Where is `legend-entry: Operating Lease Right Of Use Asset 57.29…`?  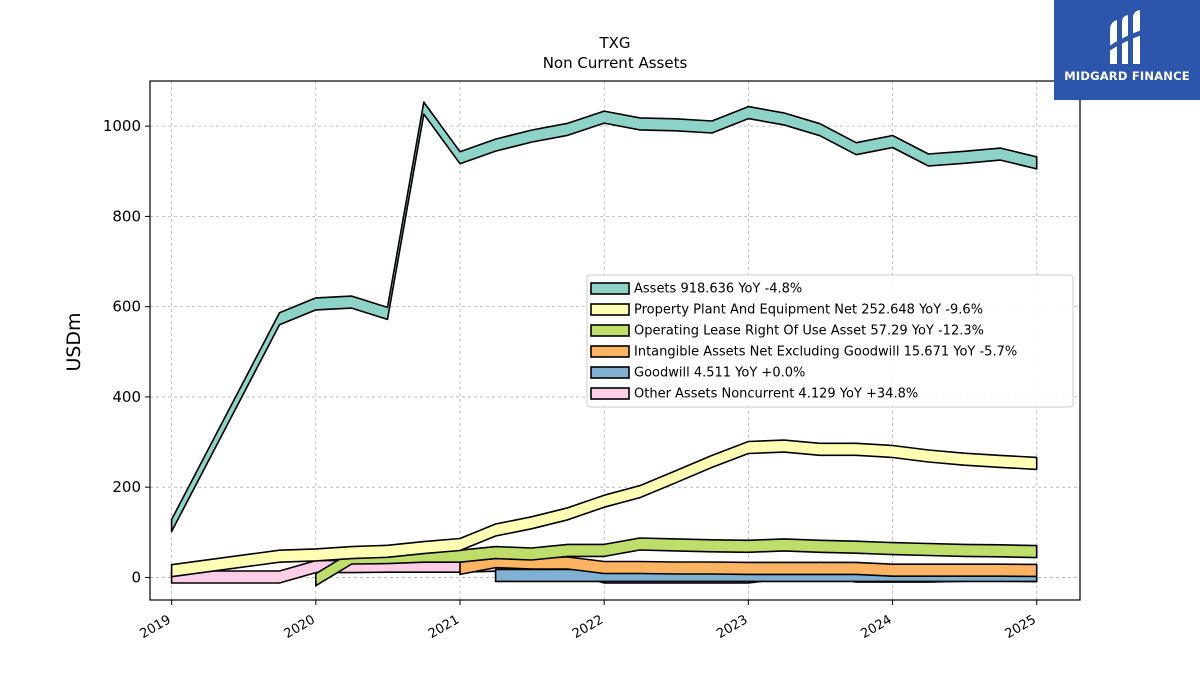
legend-entry: Operating Lease Right Of Use Asset 57.29… is located at coordinates (809, 331).